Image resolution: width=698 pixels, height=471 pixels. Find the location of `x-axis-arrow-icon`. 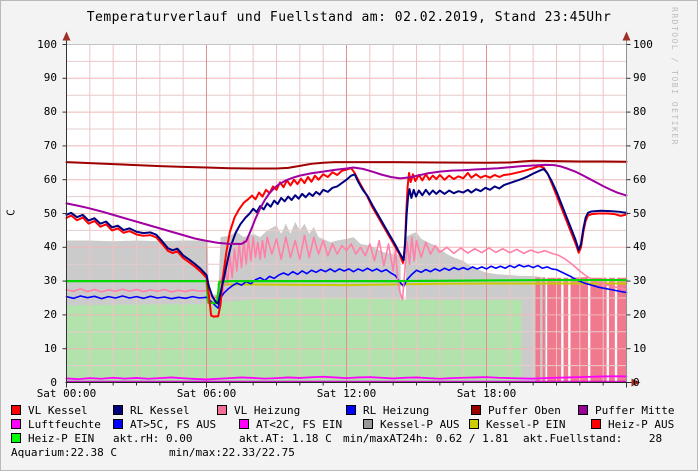

x-axis-arrow-icon is located at coordinates (636, 382).